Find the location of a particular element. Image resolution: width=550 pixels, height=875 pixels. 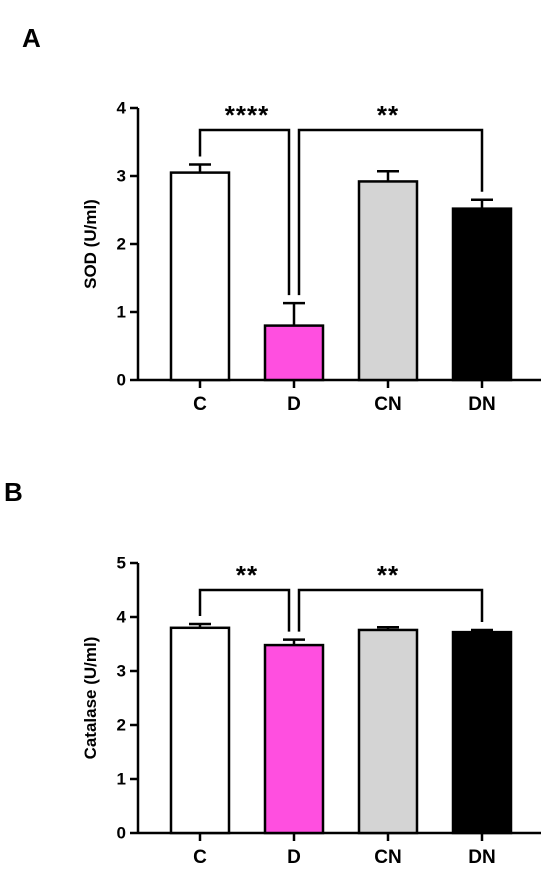

panel-letter: B is located at coordinates (13, 492).